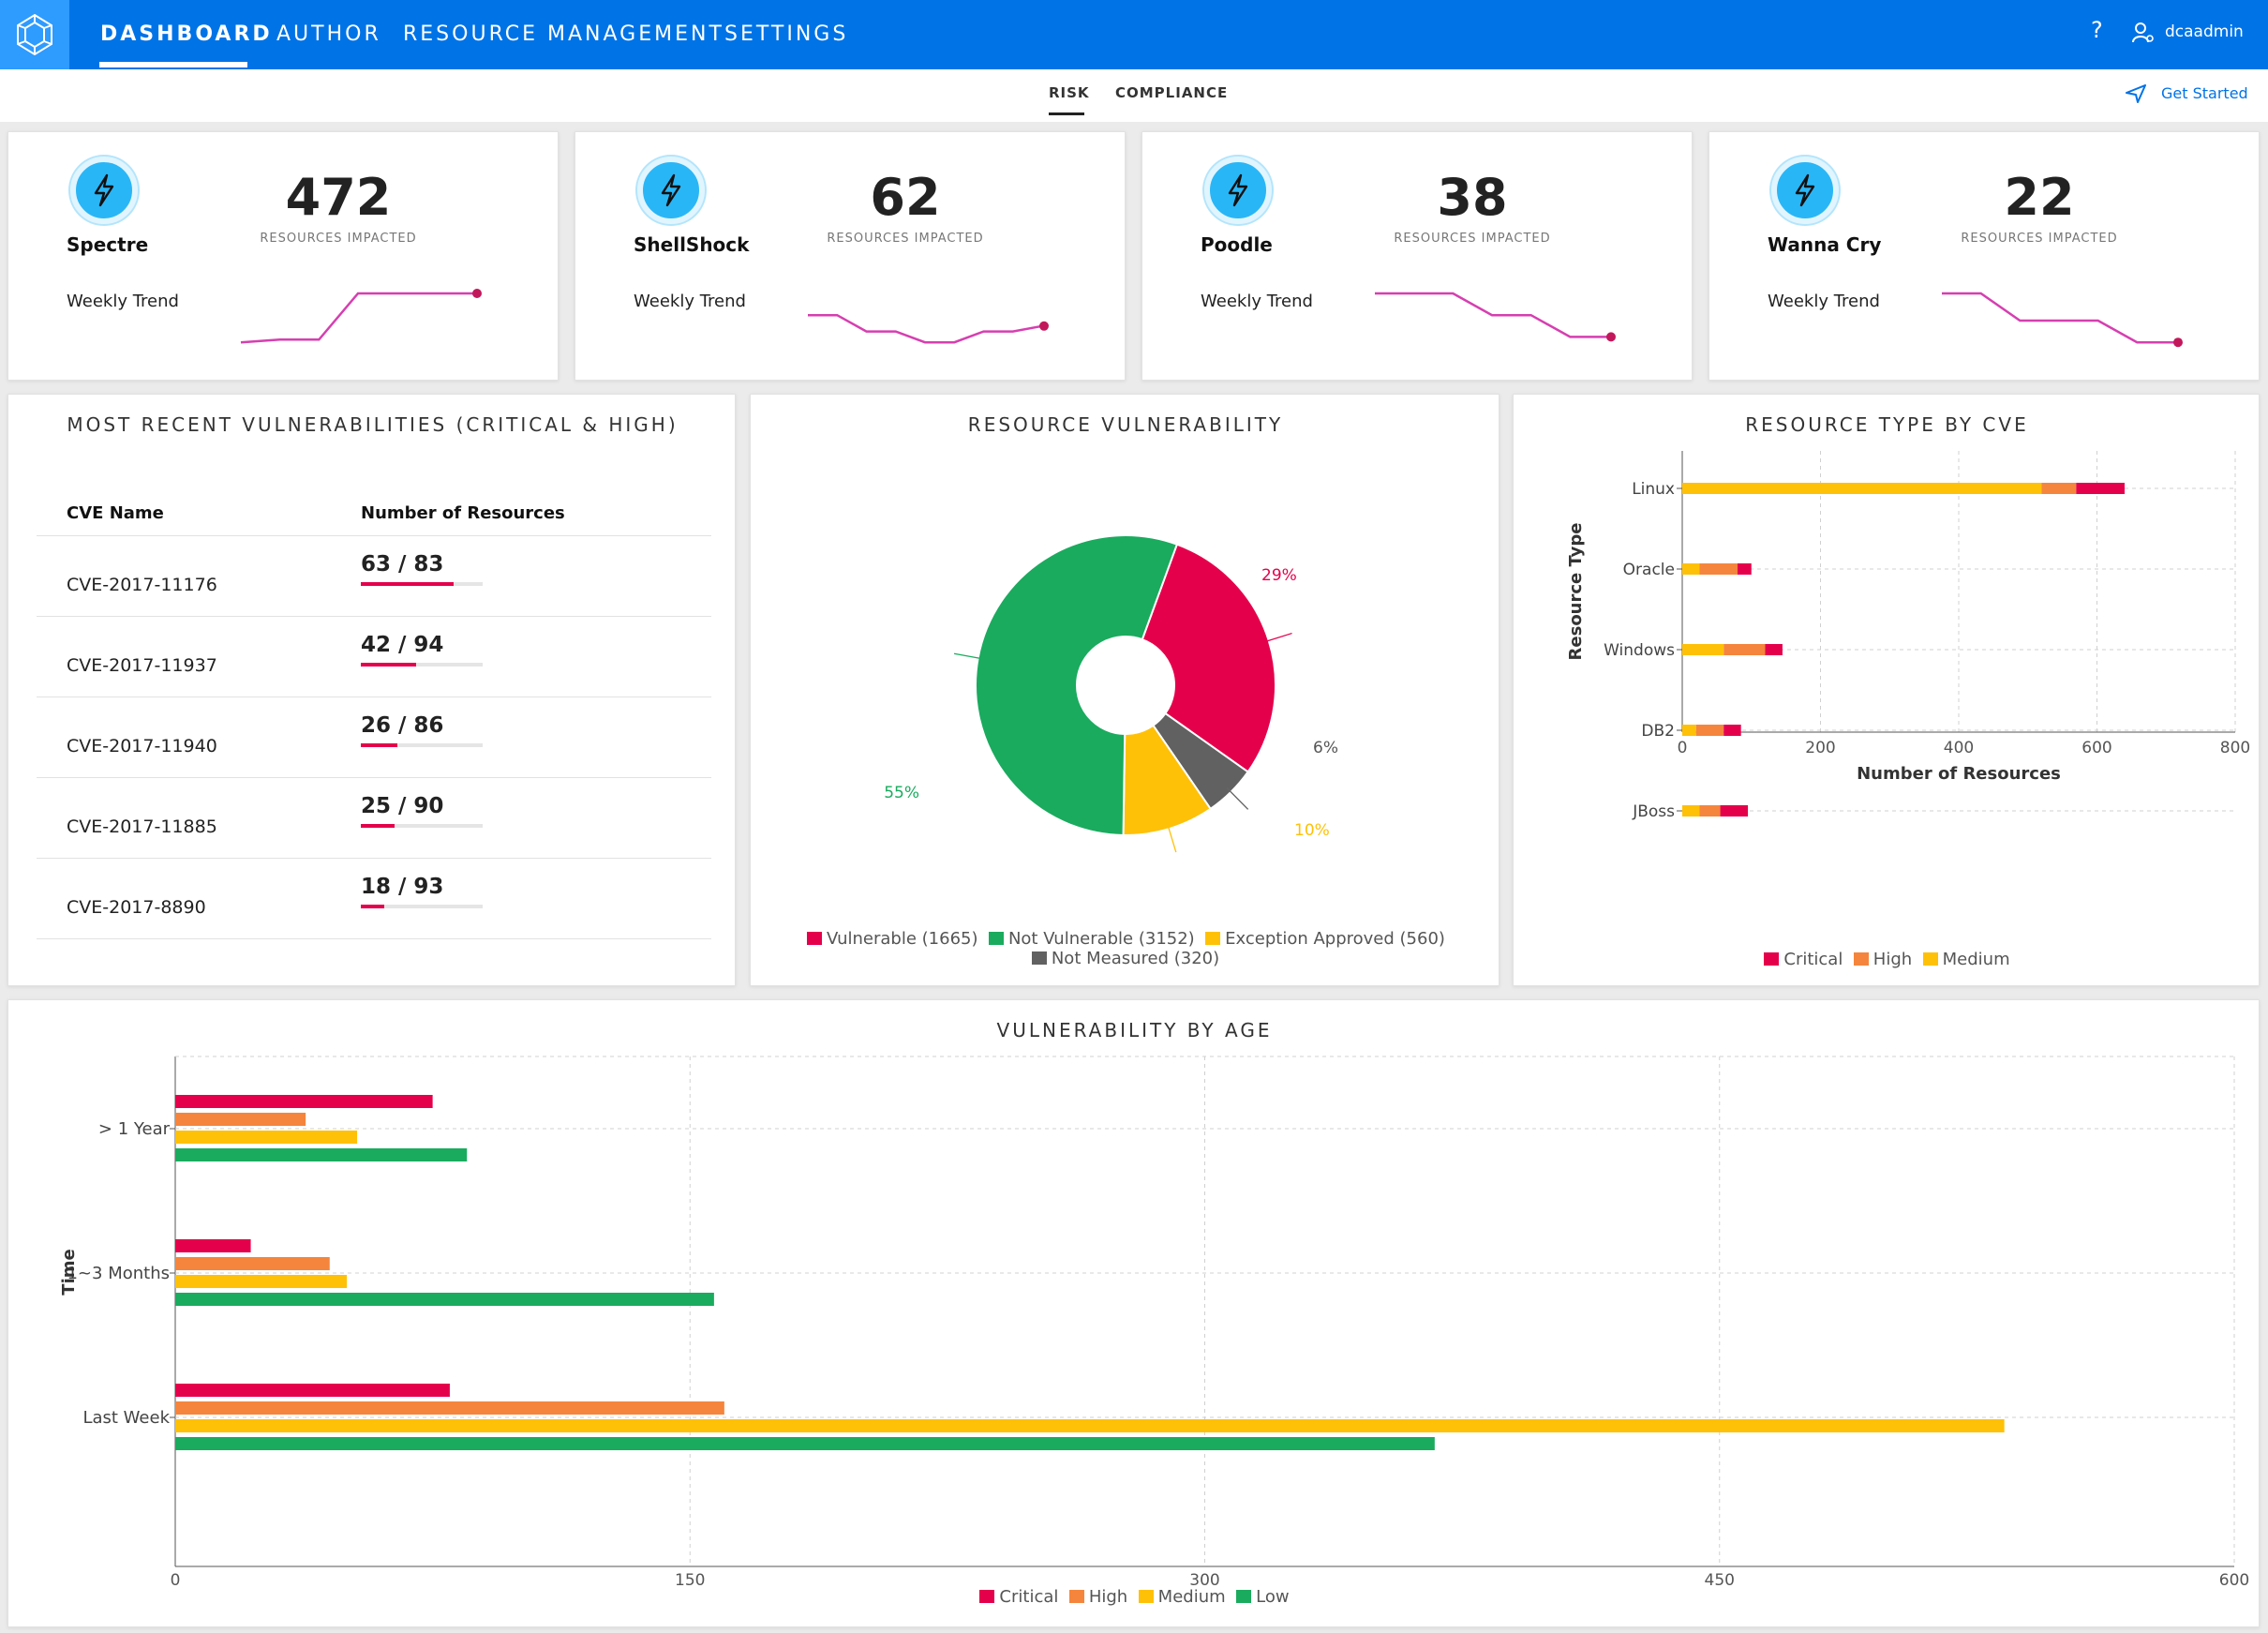 The height and width of the screenshot is (1633, 2268). What do you see at coordinates (1959, 774) in the screenshot?
I see `x-axis-title: Number of Resources` at bounding box center [1959, 774].